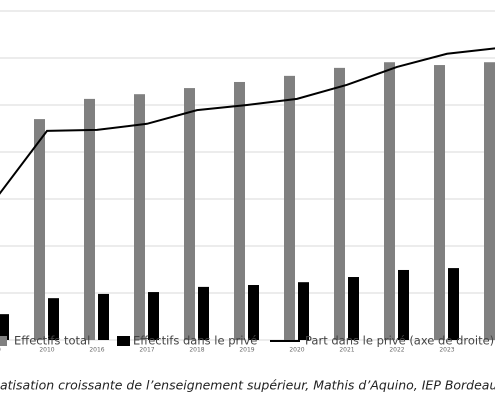  Describe the element at coordinates (196, 350) in the screenshot. I see `x-tick-label: 2018` at that location.